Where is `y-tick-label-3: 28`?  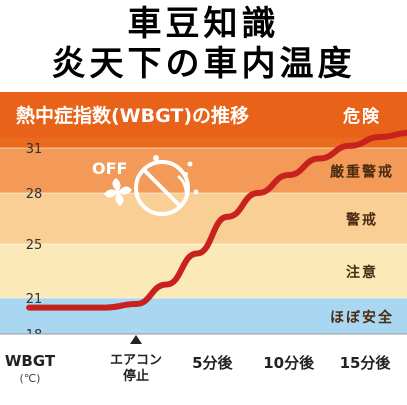 y-tick-label-3: 28 is located at coordinates (34, 194).